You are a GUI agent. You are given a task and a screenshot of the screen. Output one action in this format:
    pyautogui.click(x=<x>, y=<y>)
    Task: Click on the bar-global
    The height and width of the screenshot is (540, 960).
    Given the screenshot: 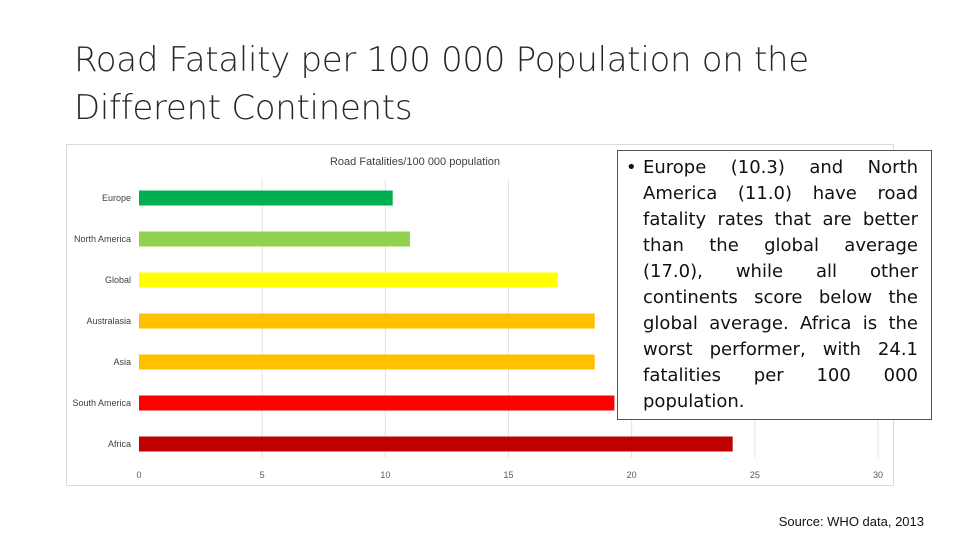 What is the action you would take?
    pyautogui.click(x=348, y=280)
    